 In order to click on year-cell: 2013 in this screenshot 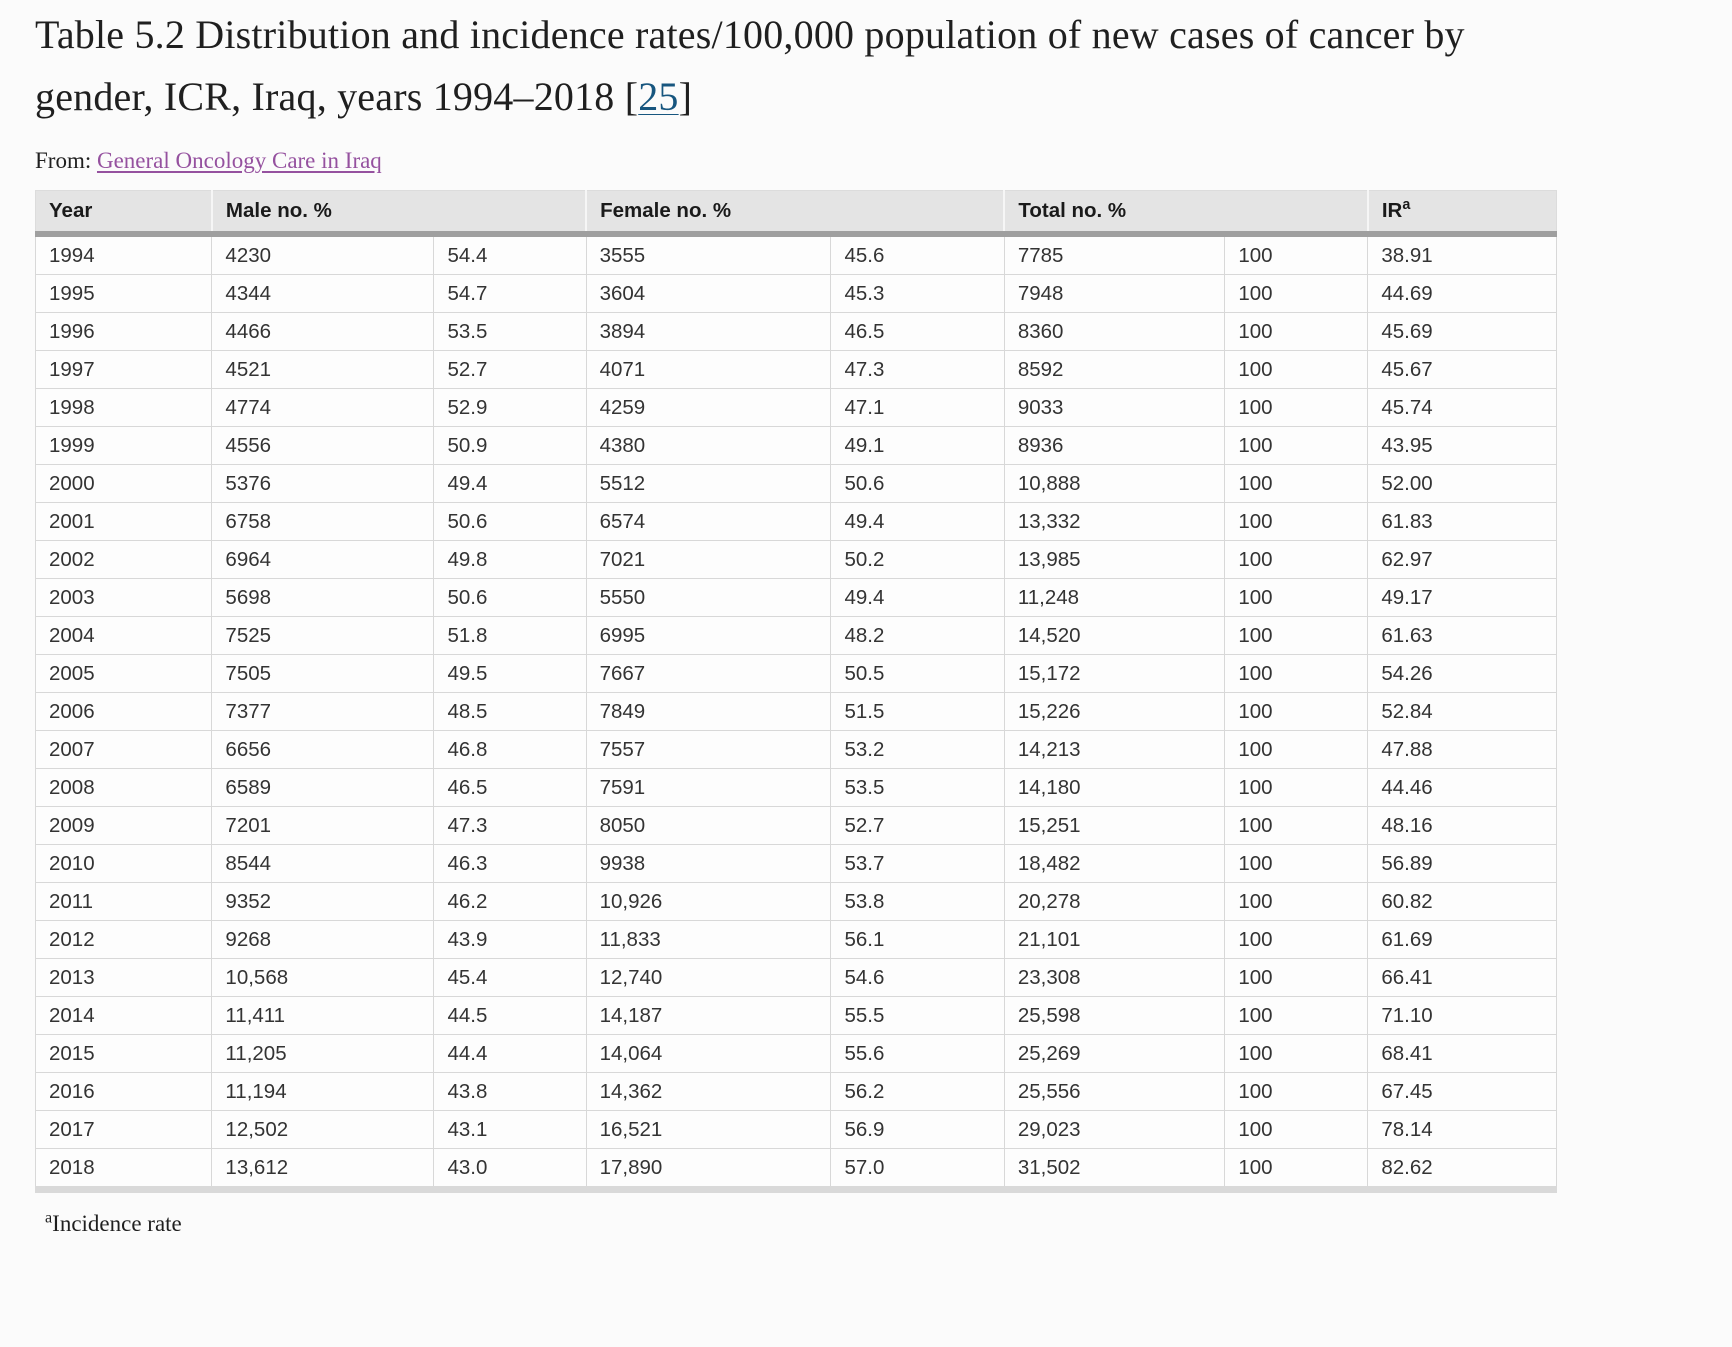, I will do `click(123, 977)`.